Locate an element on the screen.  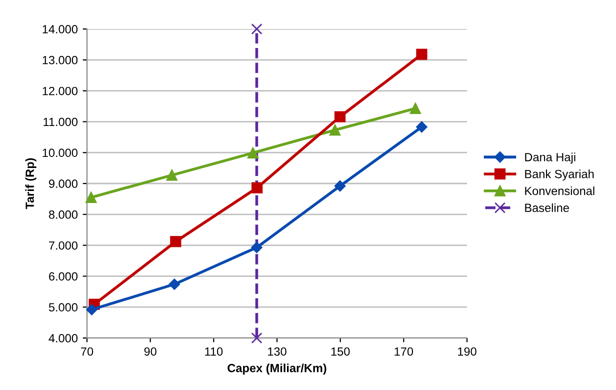
y-axis-title: Tarif (Rp) is located at coordinates (30, 184).